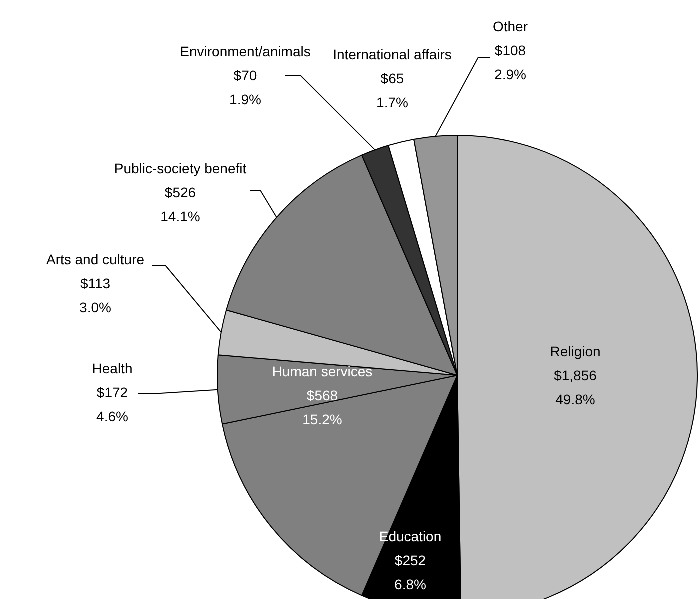 The height and width of the screenshot is (599, 700). What do you see at coordinates (95, 260) in the screenshot?
I see `slice-label: Arts and culture` at bounding box center [95, 260].